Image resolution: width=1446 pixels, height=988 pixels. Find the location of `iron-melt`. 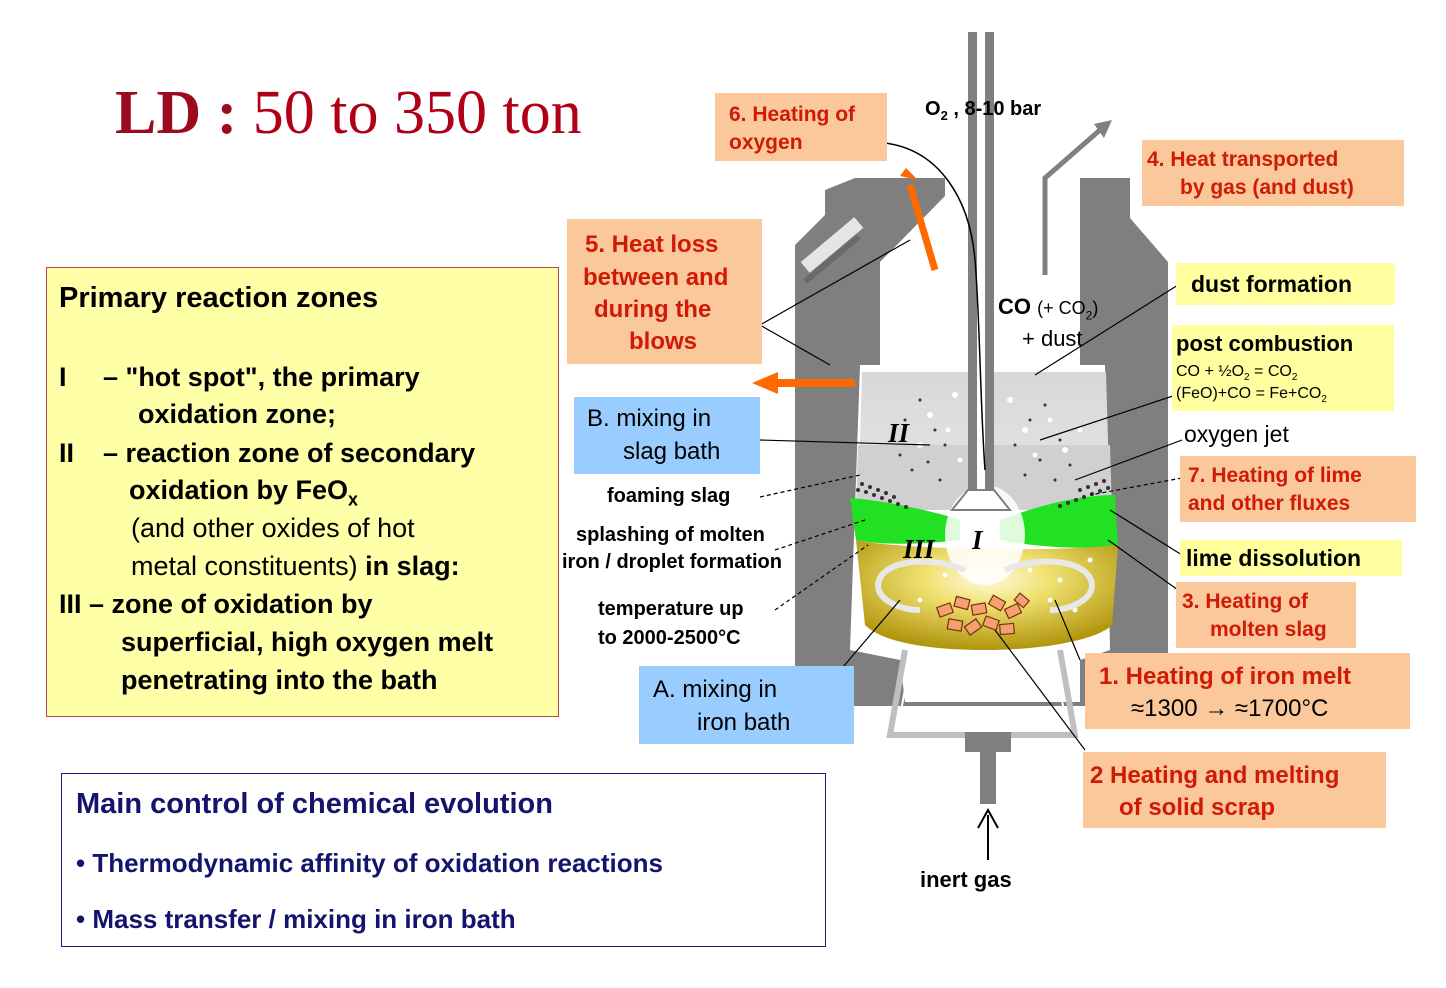

iron-melt is located at coordinates (987, 595).